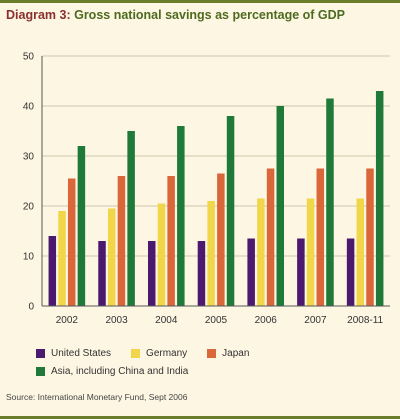 Image resolution: width=400 pixels, height=419 pixels. Describe the element at coordinates (31, 307) in the screenshot. I see `y-tick-label-0: 0` at that location.